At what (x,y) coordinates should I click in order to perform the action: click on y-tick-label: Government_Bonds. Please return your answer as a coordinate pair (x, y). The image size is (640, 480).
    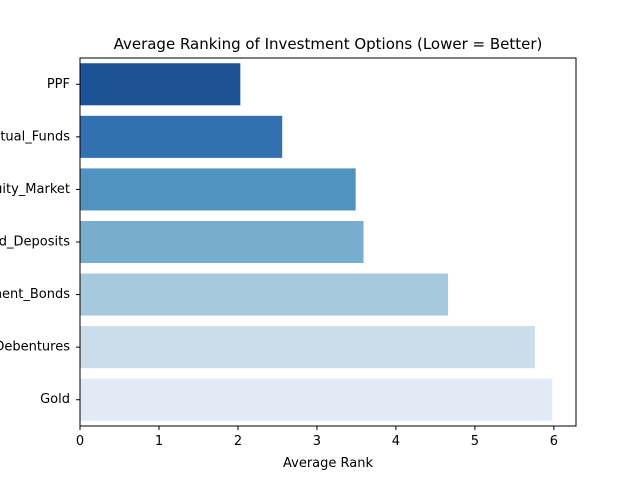
    Looking at the image, I should click on (35, 294).